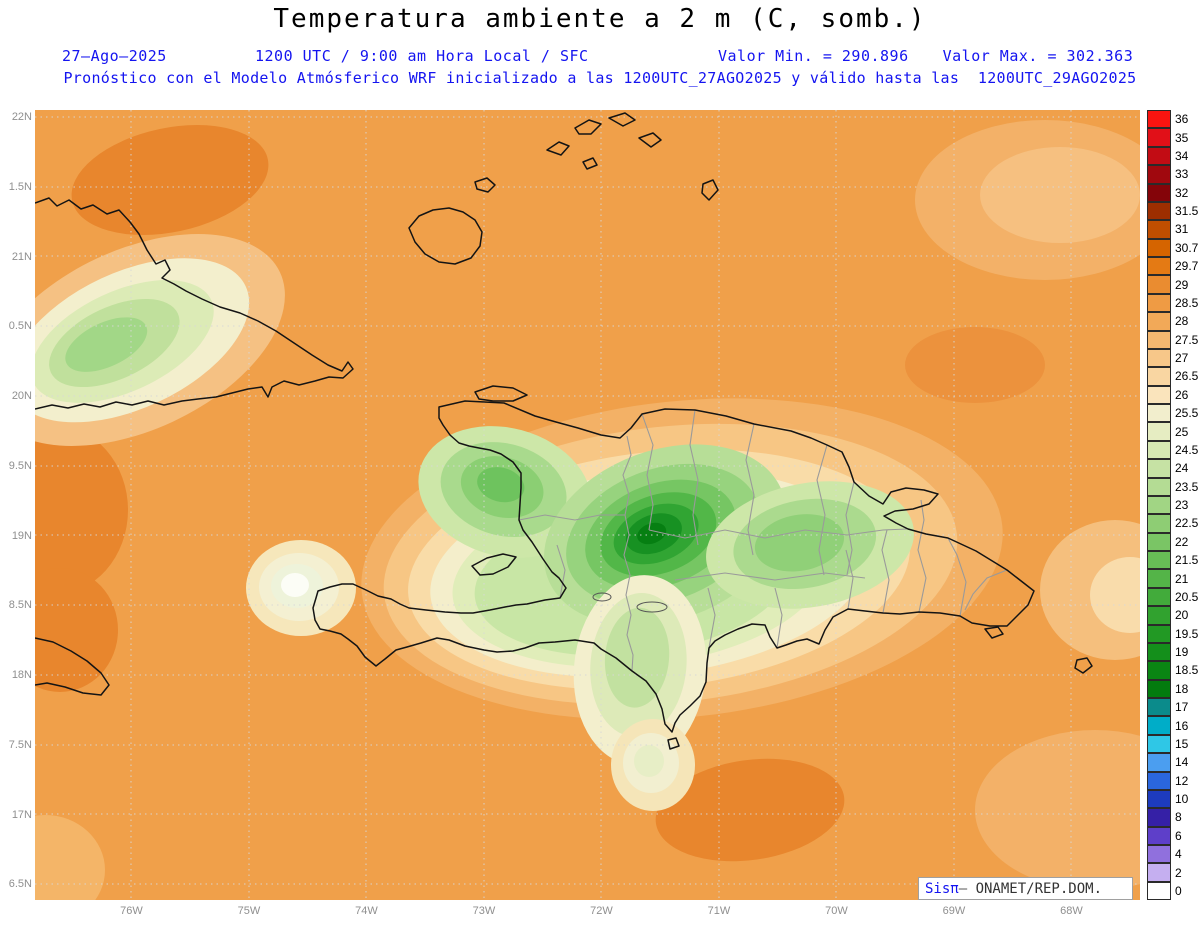 The image size is (1200, 927). I want to click on colorbar-value-label: 10, so click(1182, 799).